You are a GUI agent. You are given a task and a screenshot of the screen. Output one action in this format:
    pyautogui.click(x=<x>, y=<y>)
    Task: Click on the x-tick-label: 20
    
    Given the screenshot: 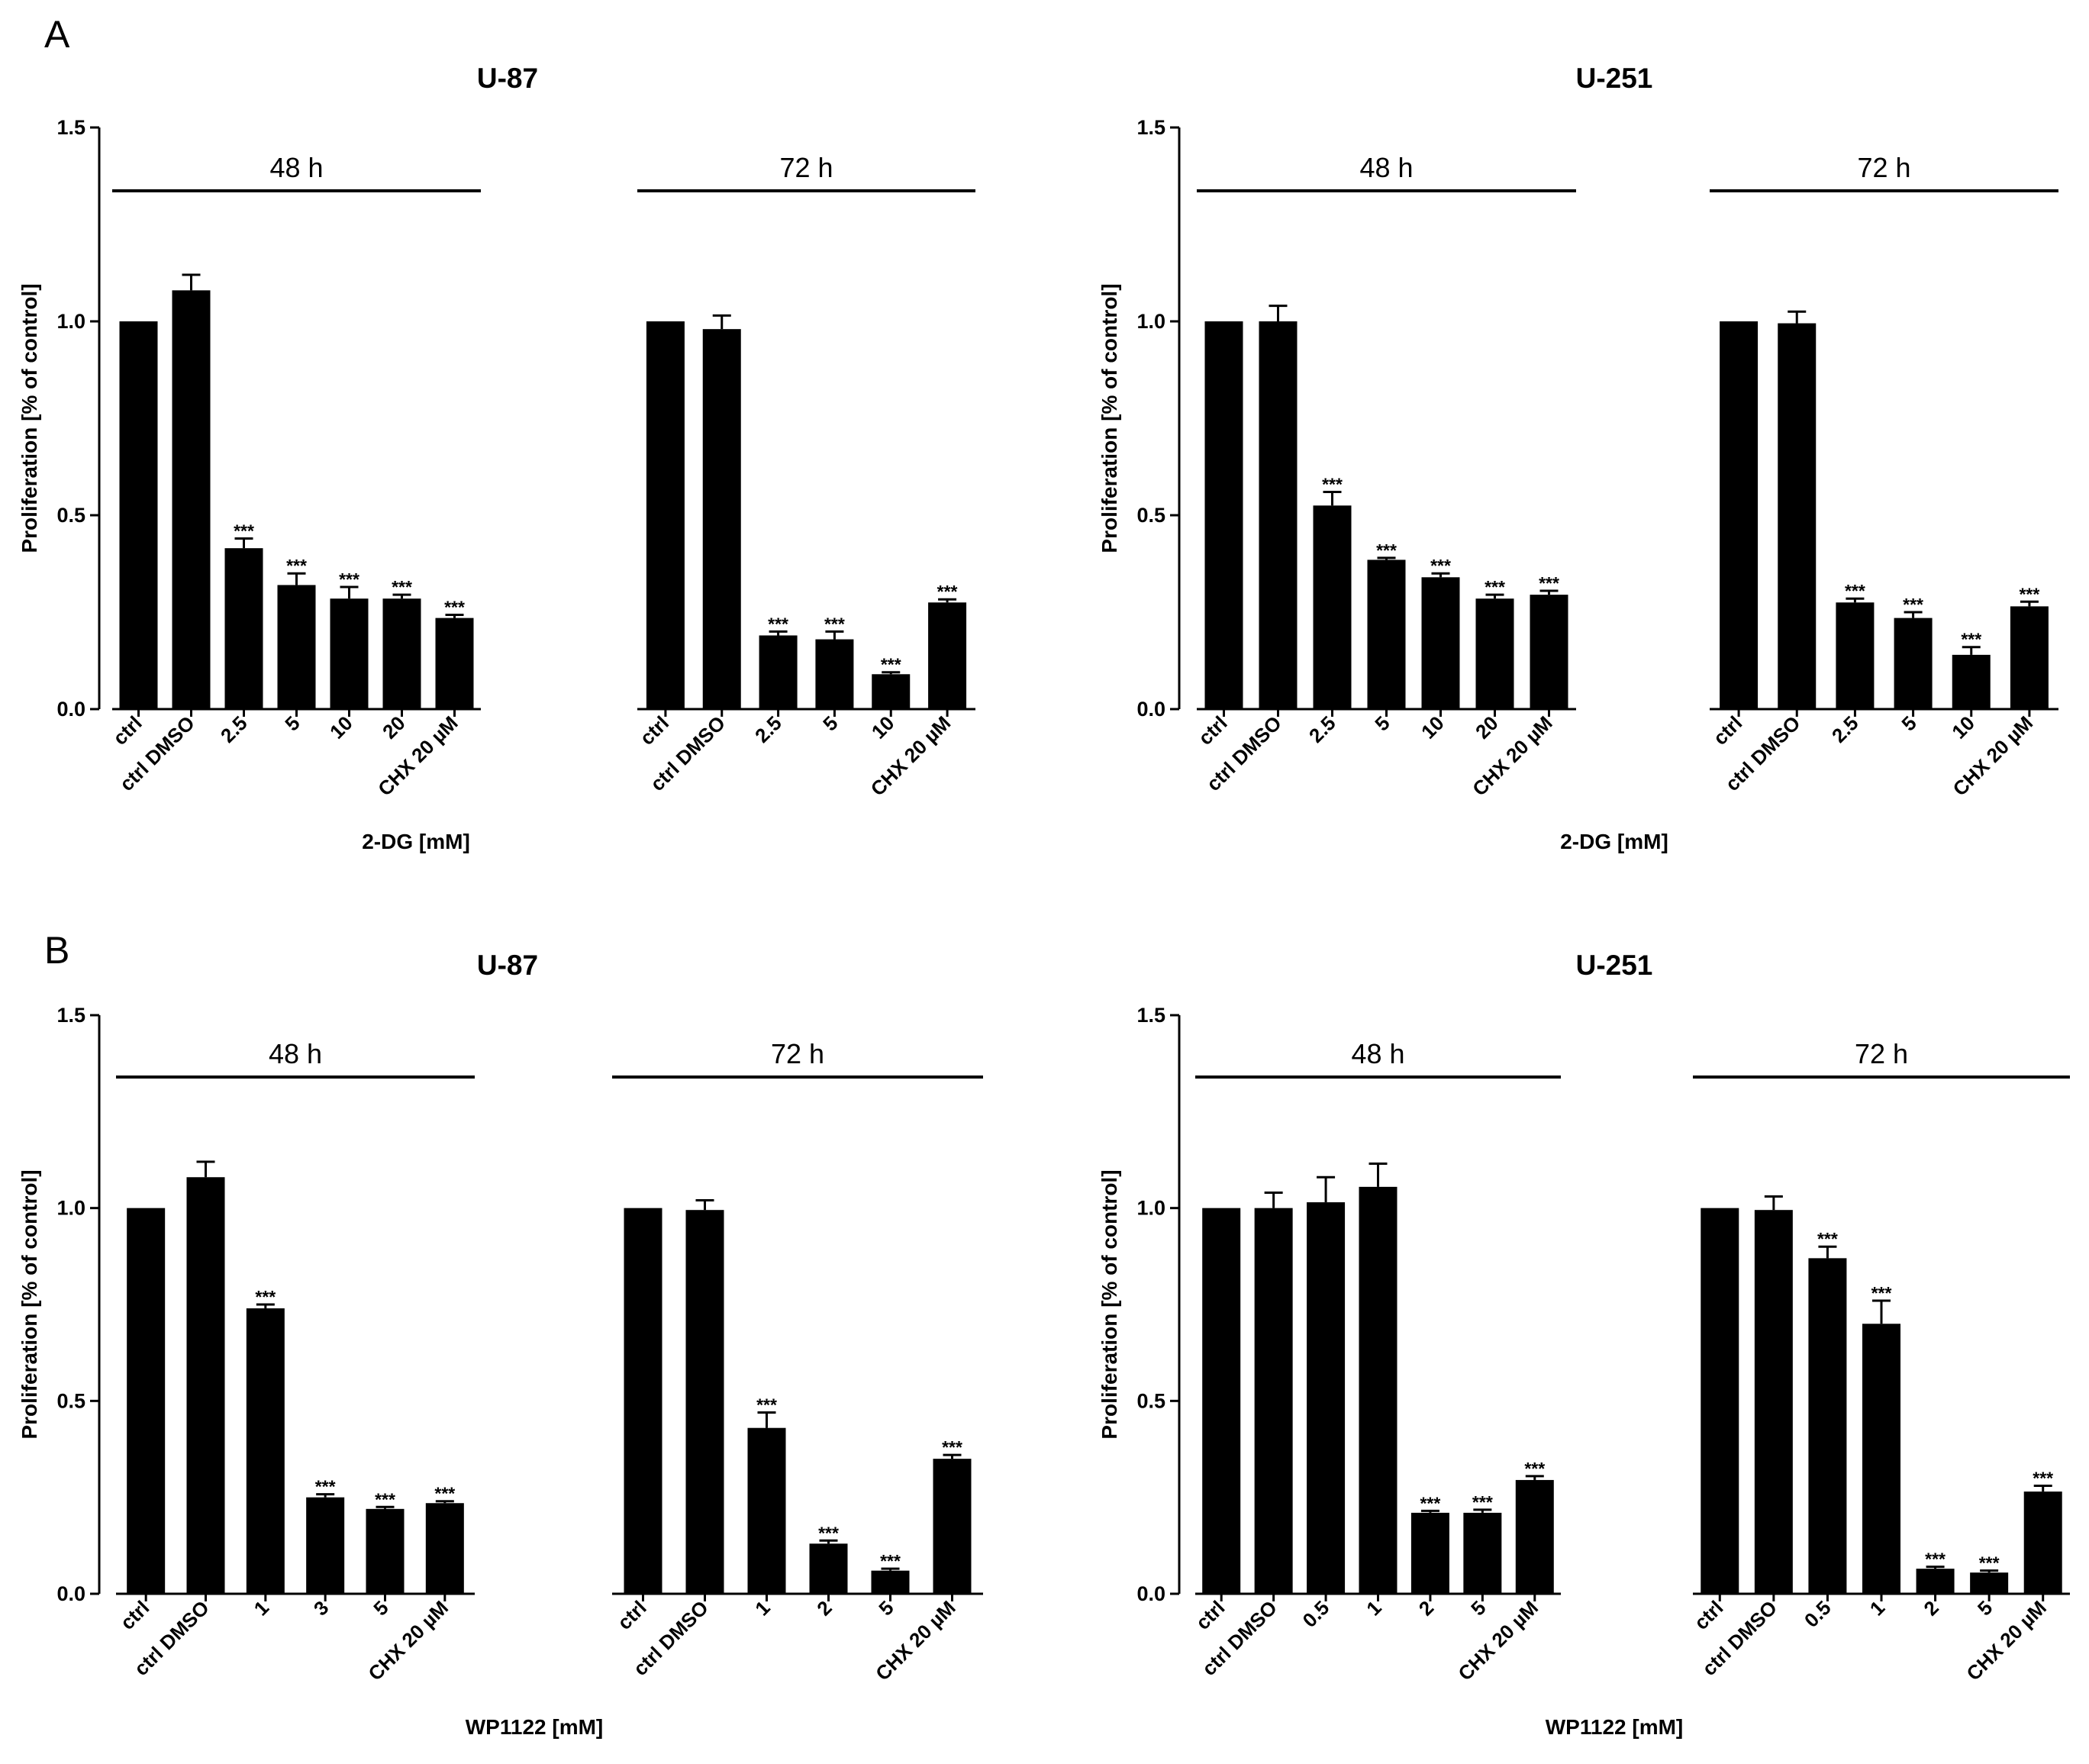 What is the action you would take?
    pyautogui.click(x=394, y=727)
    